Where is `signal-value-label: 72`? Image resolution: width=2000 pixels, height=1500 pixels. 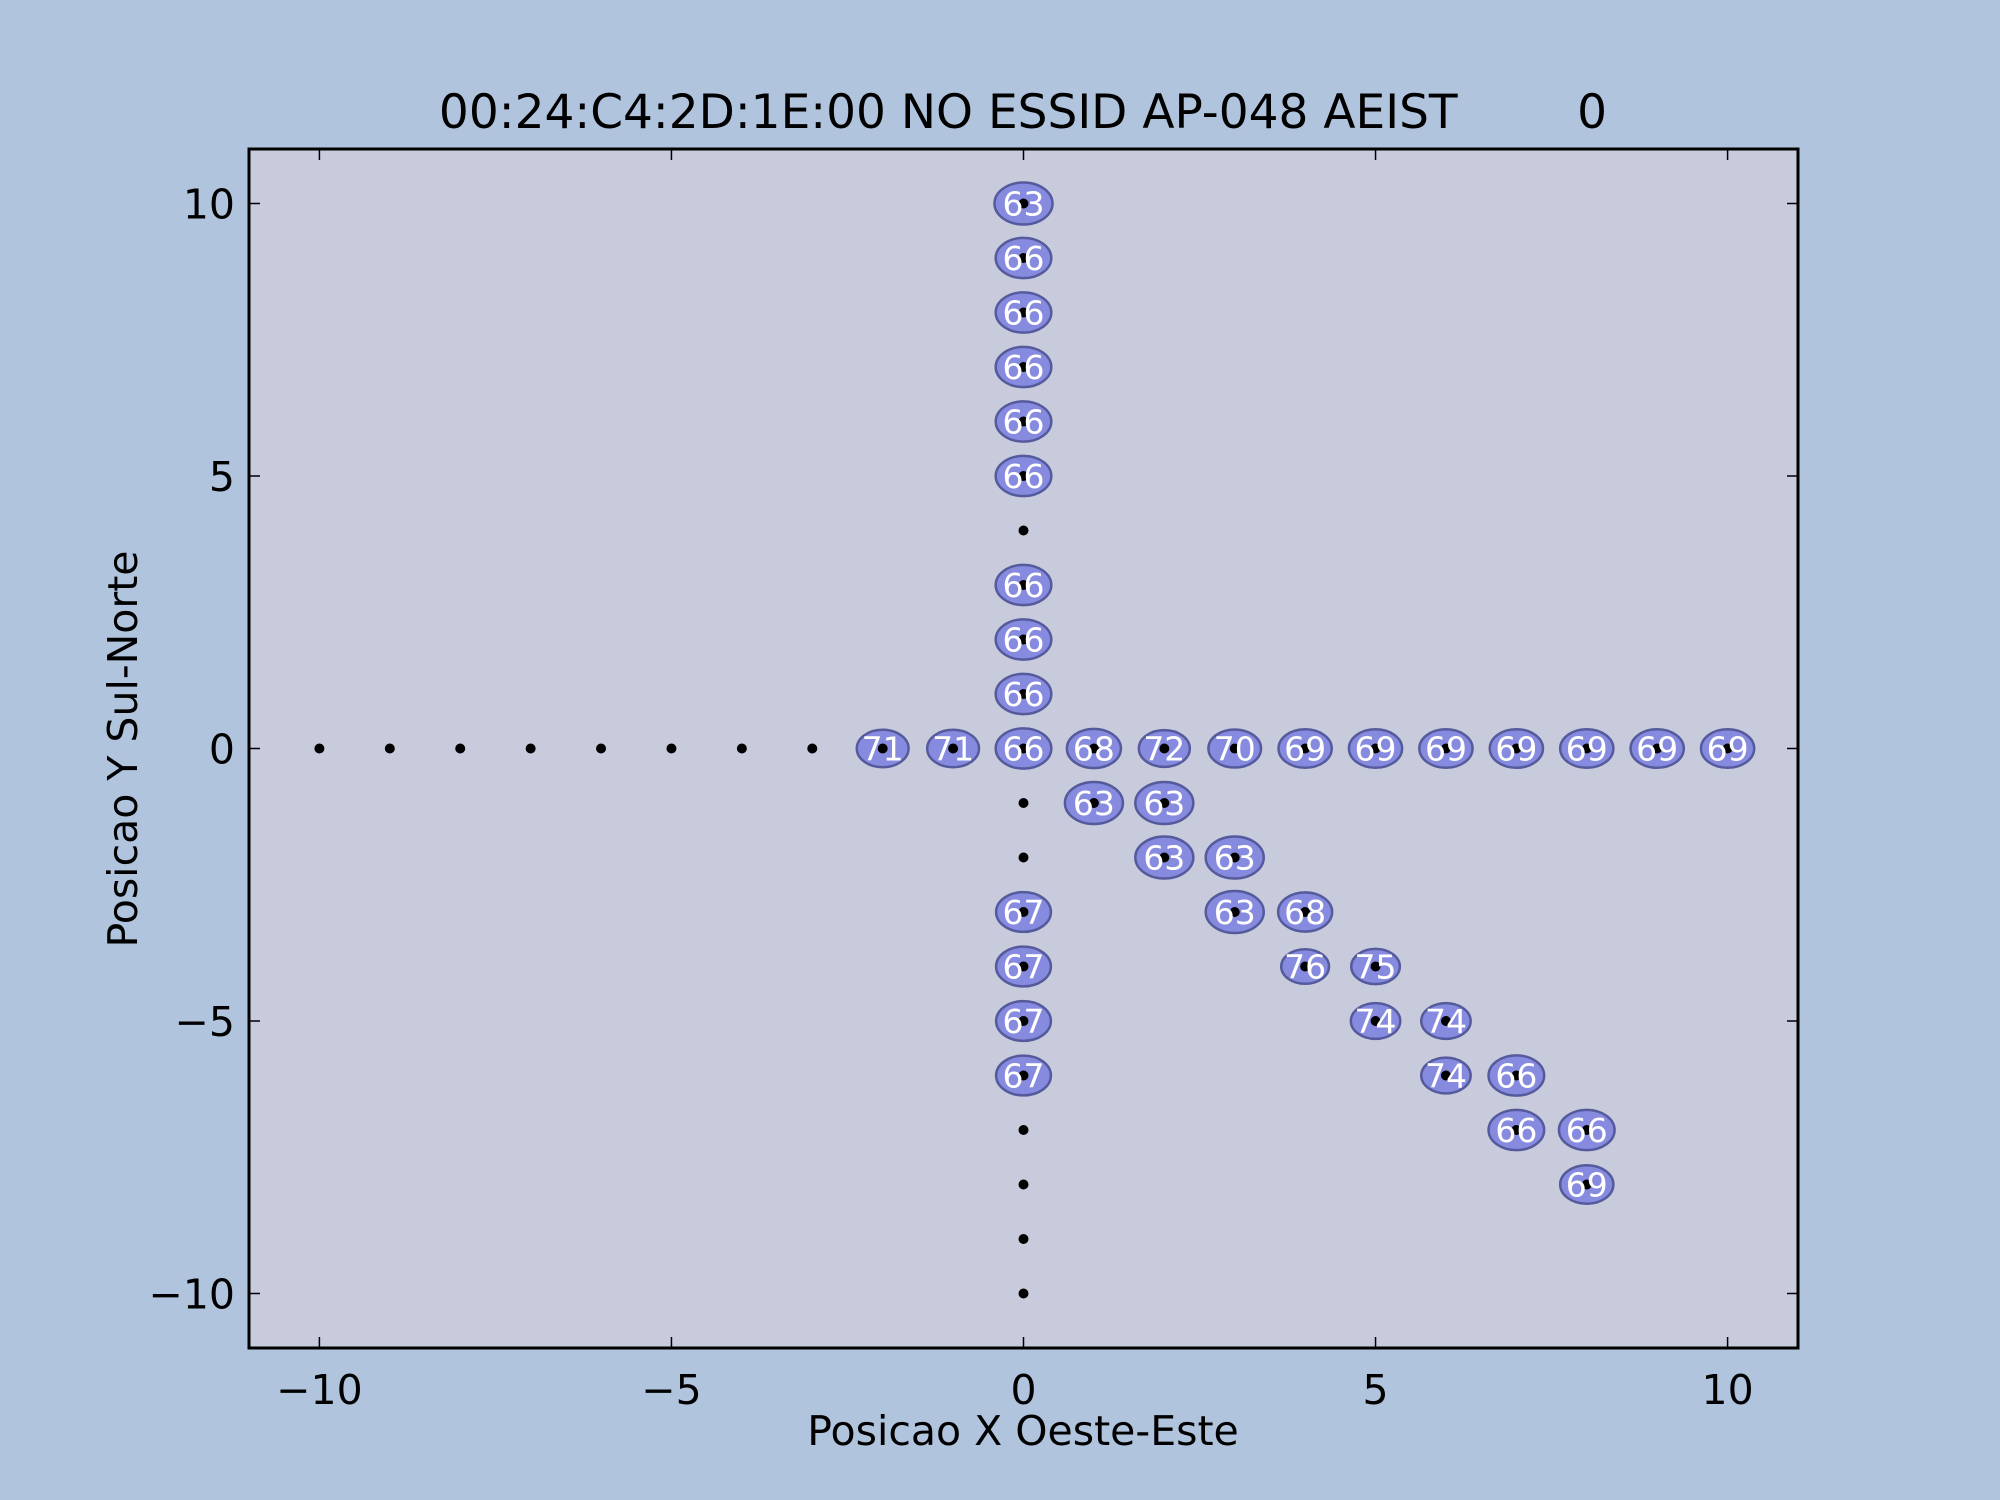 signal-value-label: 72 is located at coordinates (1164, 749).